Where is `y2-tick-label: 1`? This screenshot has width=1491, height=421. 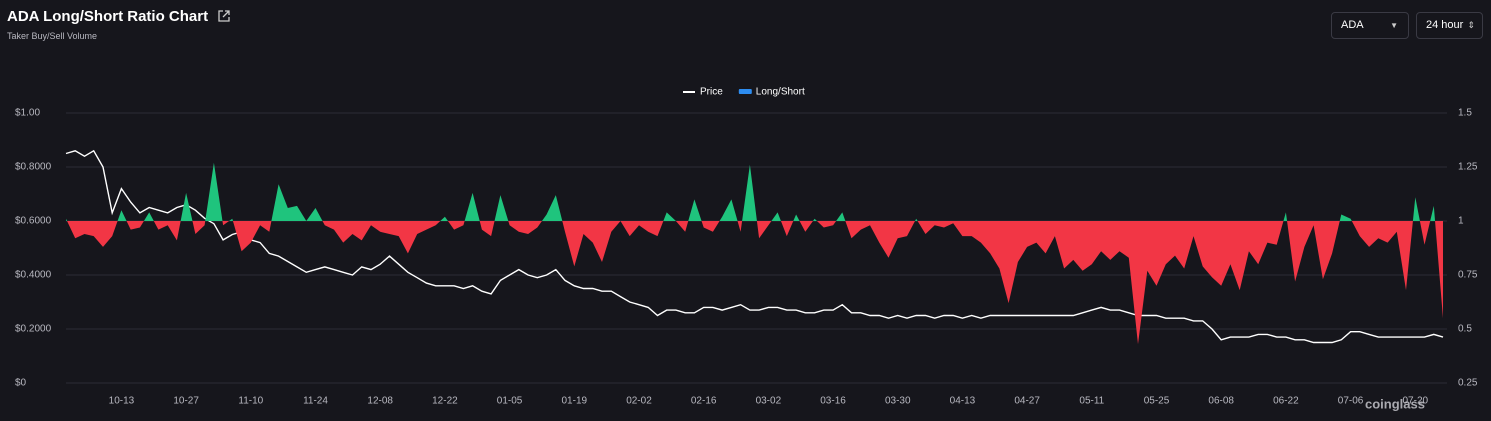
y2-tick-label: 1 is located at coordinates (1461, 221).